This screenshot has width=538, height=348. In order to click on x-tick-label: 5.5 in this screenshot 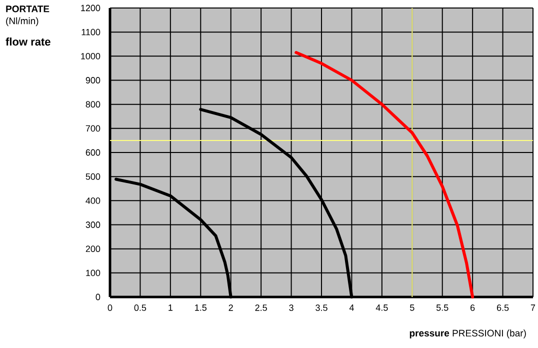, I will do `click(442, 307)`.